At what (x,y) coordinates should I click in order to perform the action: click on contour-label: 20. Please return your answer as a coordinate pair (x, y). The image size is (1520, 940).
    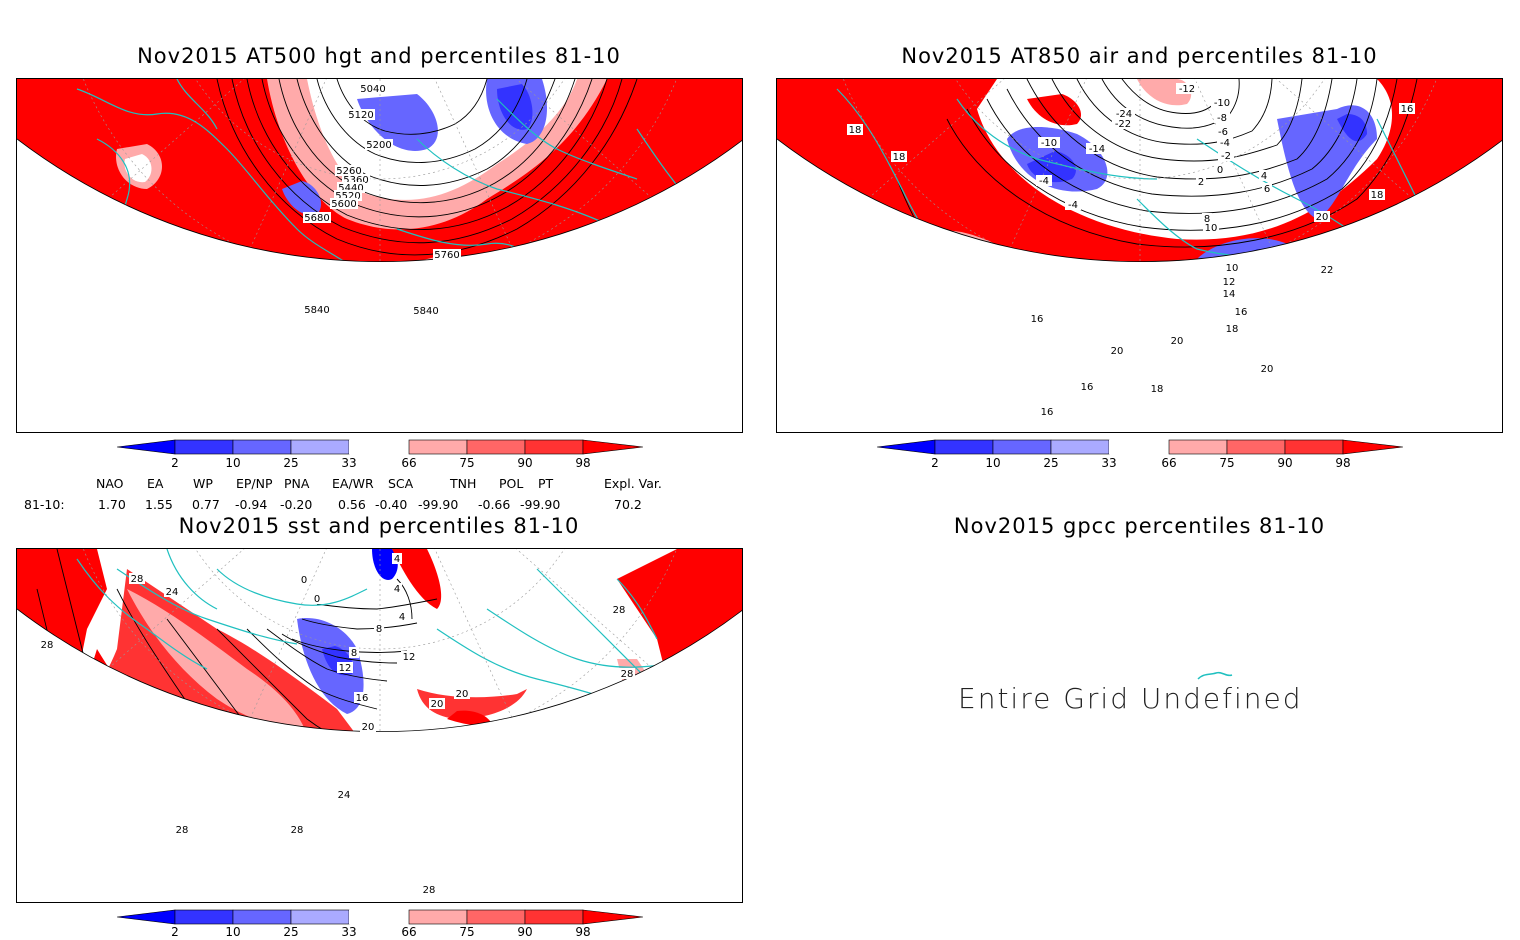
    Looking at the image, I should click on (368, 727).